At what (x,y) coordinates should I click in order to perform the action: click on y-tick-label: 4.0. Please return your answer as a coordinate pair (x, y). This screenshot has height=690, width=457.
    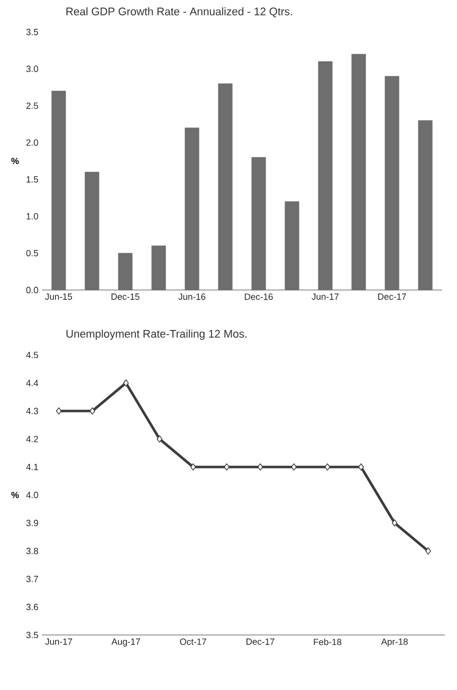
    Looking at the image, I should click on (32, 495).